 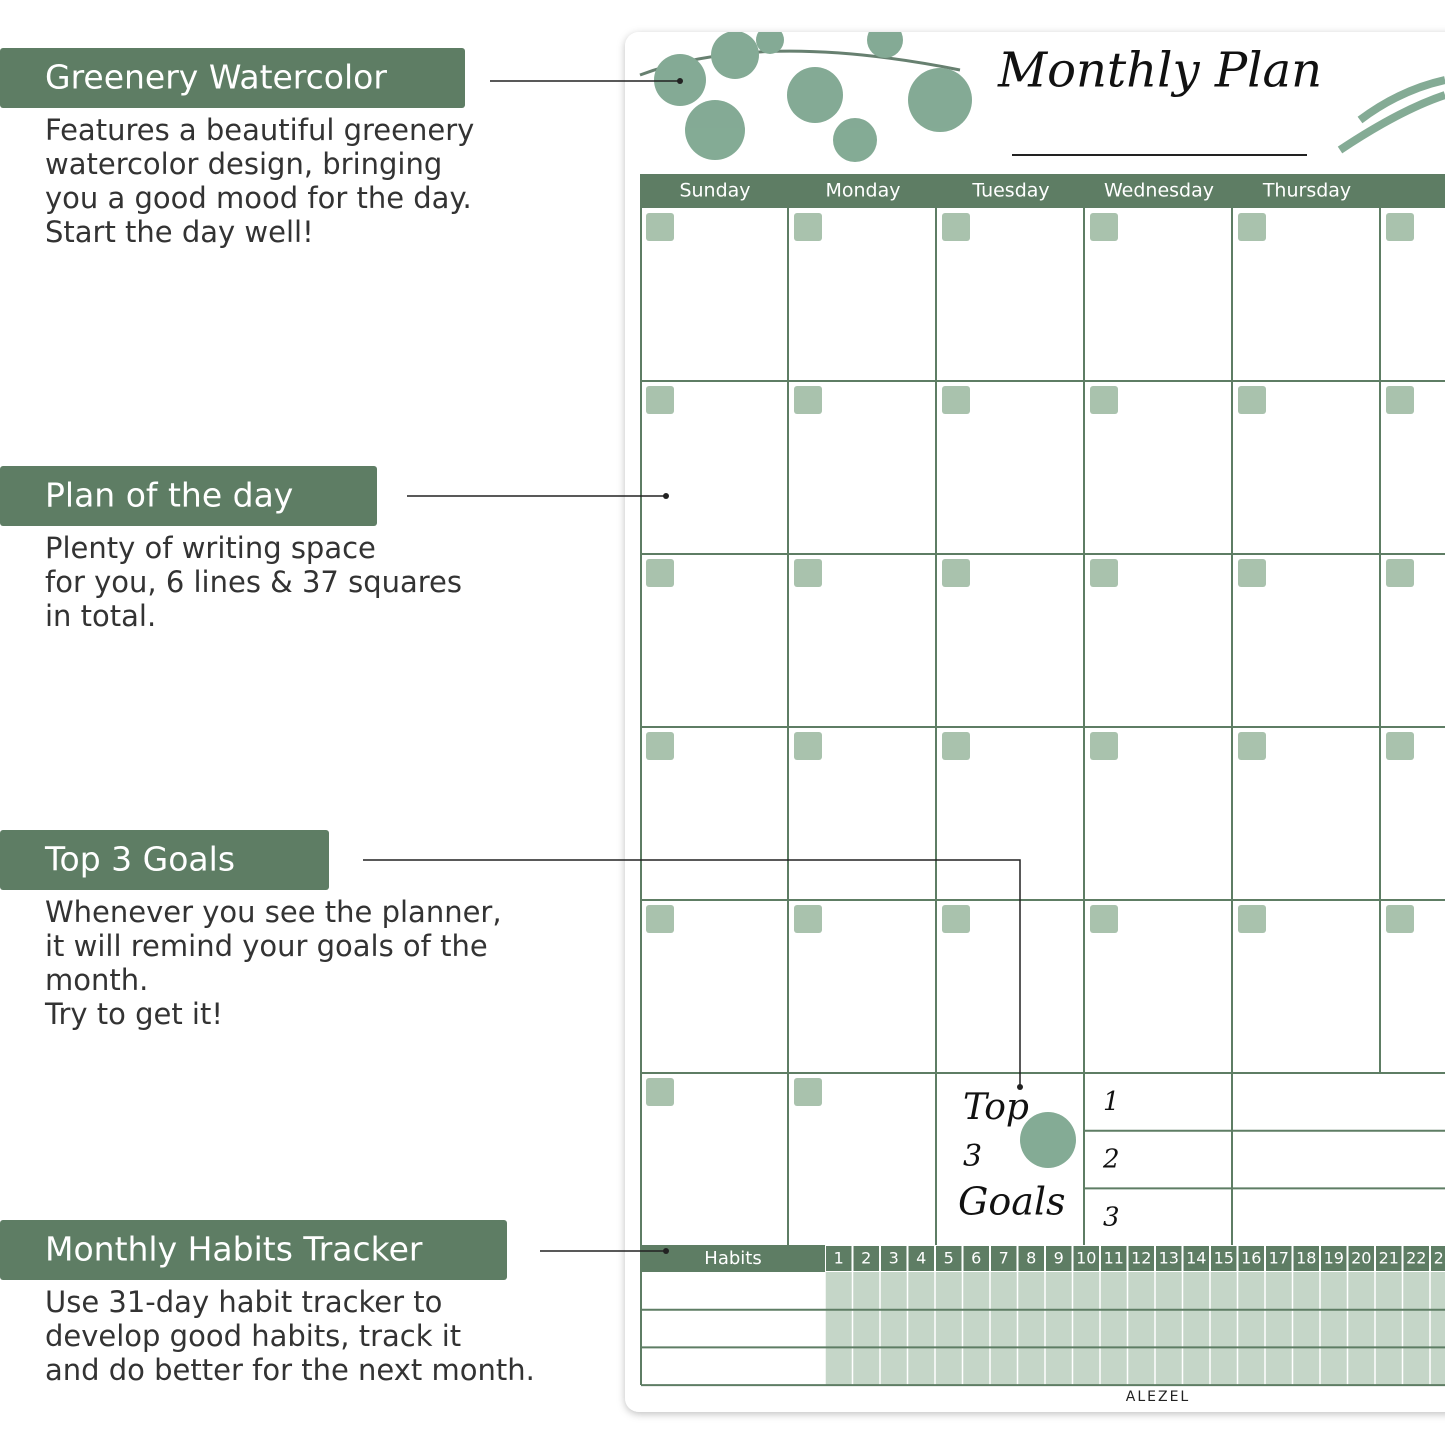 I want to click on habit-day-number: 14, so click(x=1196, y=1258).